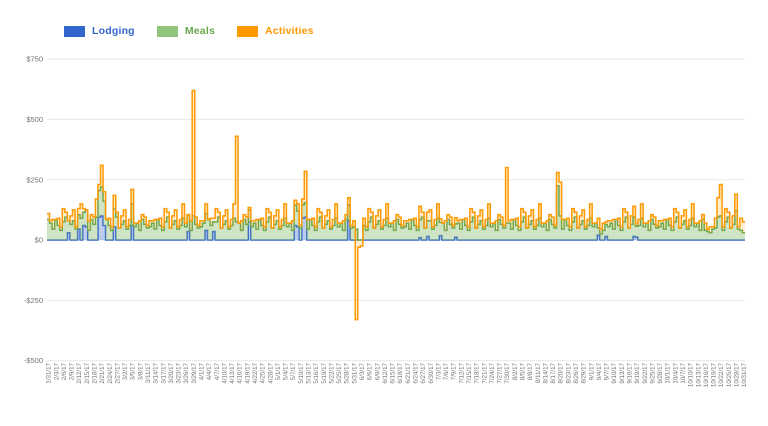 Image resolution: width=768 pixels, height=426 pixels. I want to click on x-axis-tick-label: 8/20/17, so click(561, 372).